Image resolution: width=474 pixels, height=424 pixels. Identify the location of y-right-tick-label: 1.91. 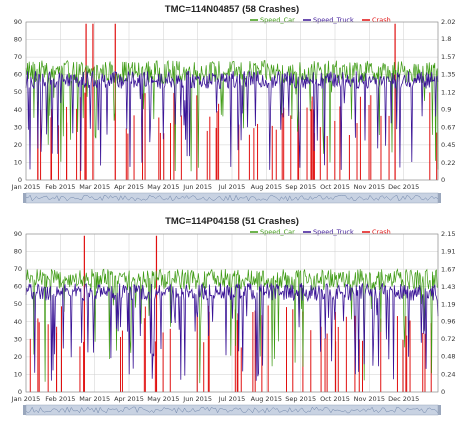
(448, 252).